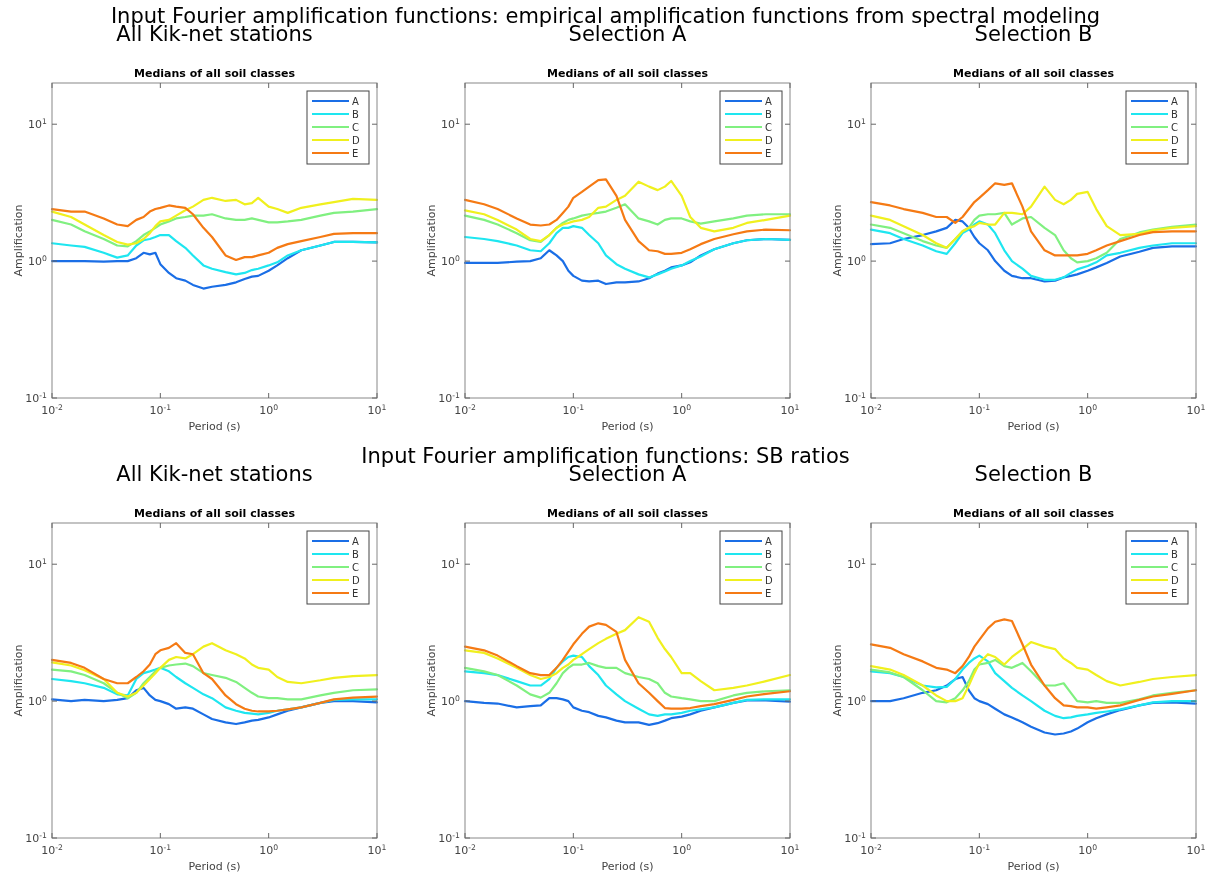 This screenshot has width=1211, height=872. What do you see at coordinates (214, 474) in the screenshot?
I see `chart-title: All Kik-net stations` at bounding box center [214, 474].